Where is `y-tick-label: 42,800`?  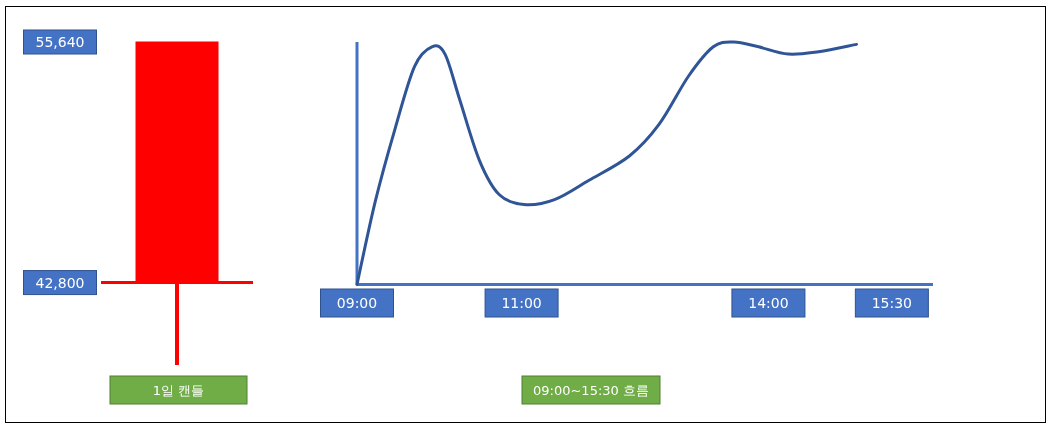
y-tick-label: 42,800 is located at coordinates (60, 282).